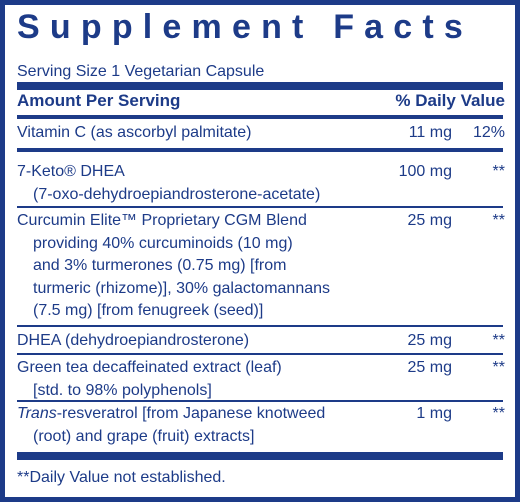 This screenshot has width=520, height=502. I want to click on ingredient-name: (root) and grape (fruit) extracts], so click(144, 436).